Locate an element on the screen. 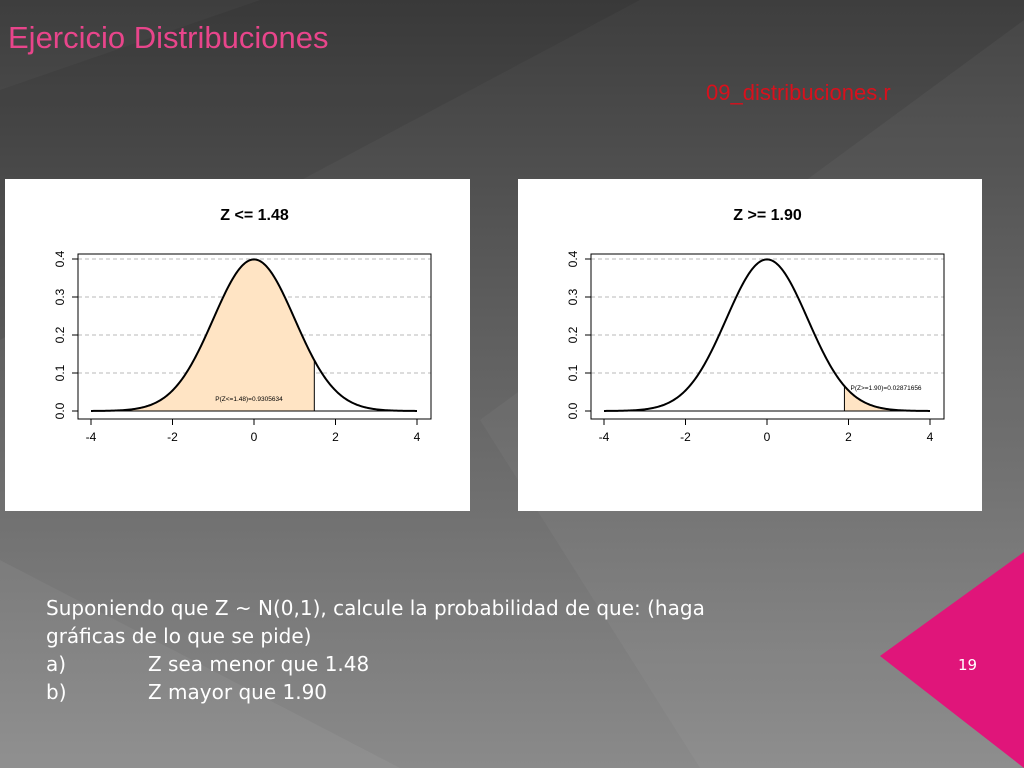 The width and height of the screenshot is (1024, 768). item-b: b) Z mayor que 1.90 is located at coordinates (426, 692).